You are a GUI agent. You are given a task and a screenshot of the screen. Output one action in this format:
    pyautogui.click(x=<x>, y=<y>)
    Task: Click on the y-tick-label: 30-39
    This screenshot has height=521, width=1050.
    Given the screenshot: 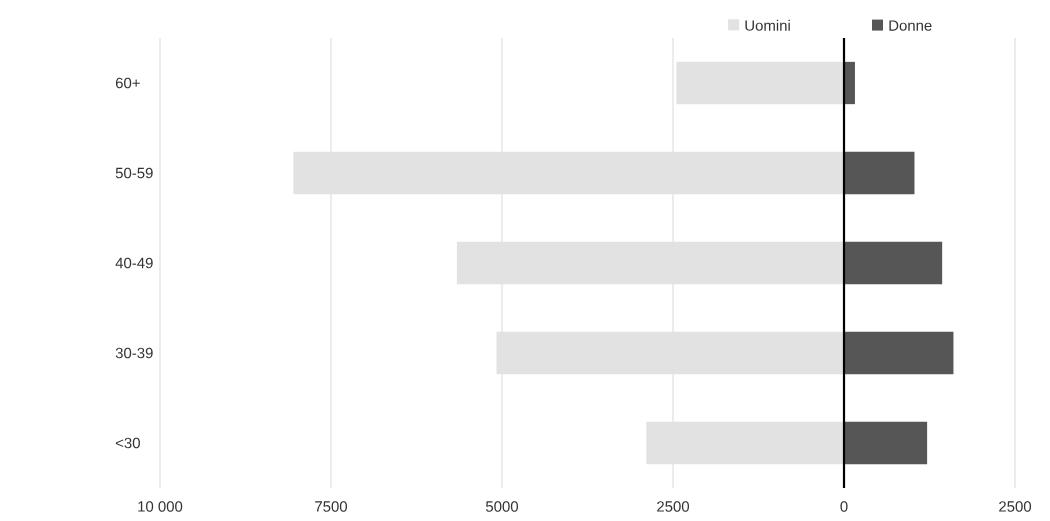 What is the action you would take?
    pyautogui.click(x=134, y=353)
    